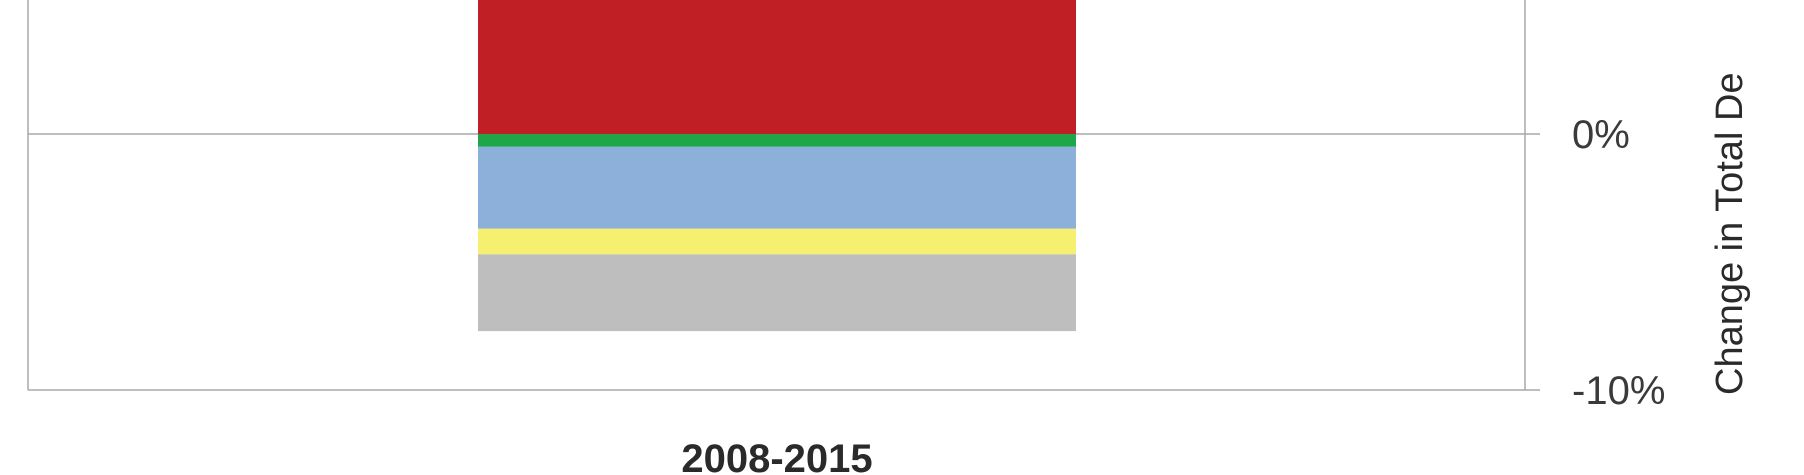  I want to click on y-tick-label: -10%, so click(1618, 391).